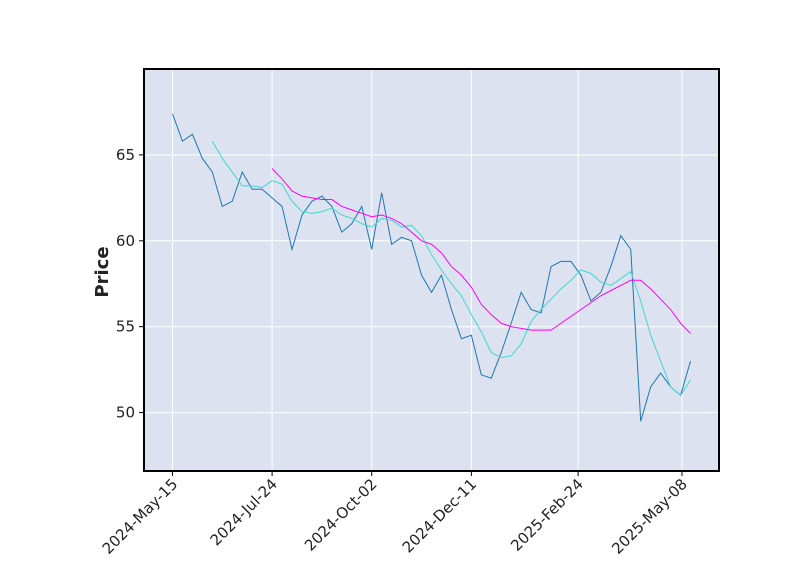 This screenshot has height=575, width=800. What do you see at coordinates (125, 413) in the screenshot?
I see `y-tick-label: 50` at bounding box center [125, 413].